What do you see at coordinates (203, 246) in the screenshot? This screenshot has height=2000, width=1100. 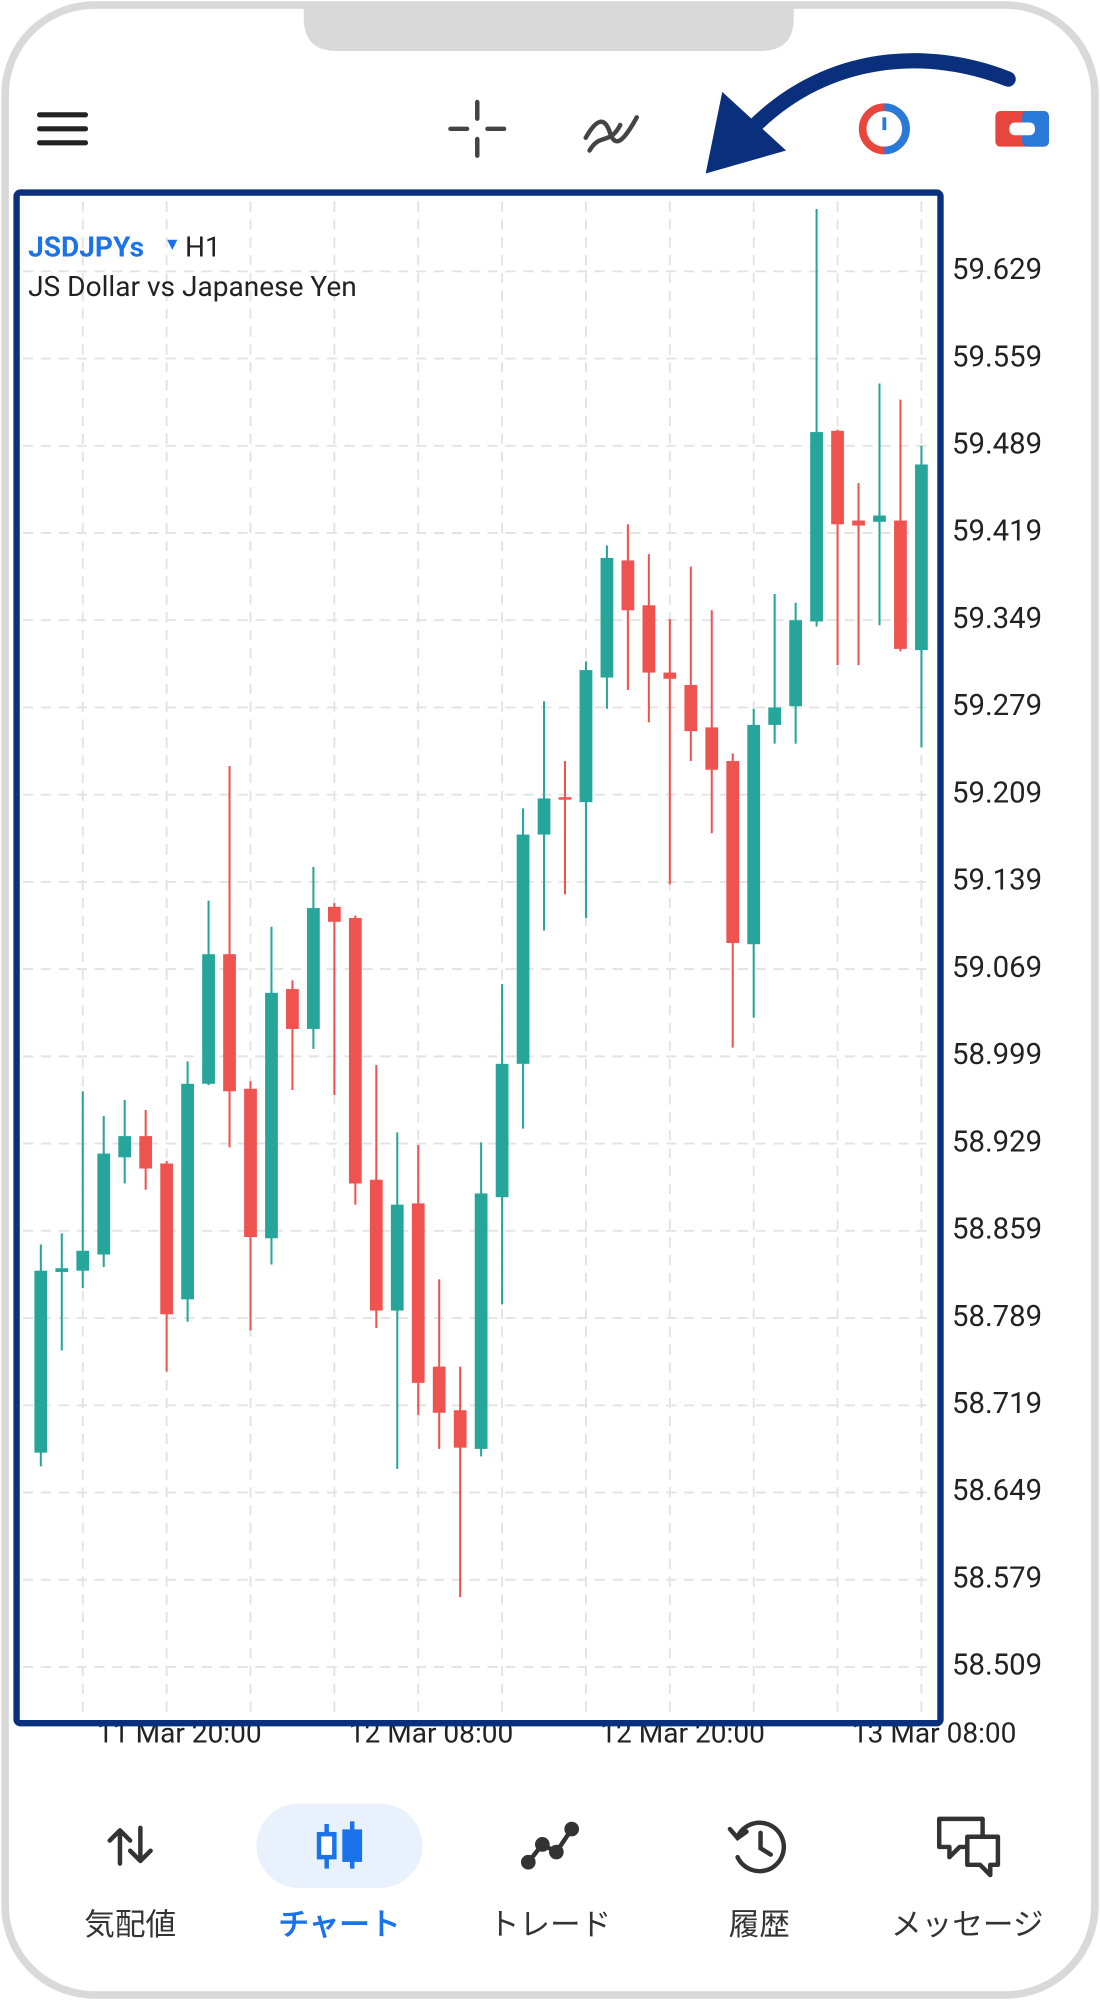 I see `timeframe: H1` at bounding box center [203, 246].